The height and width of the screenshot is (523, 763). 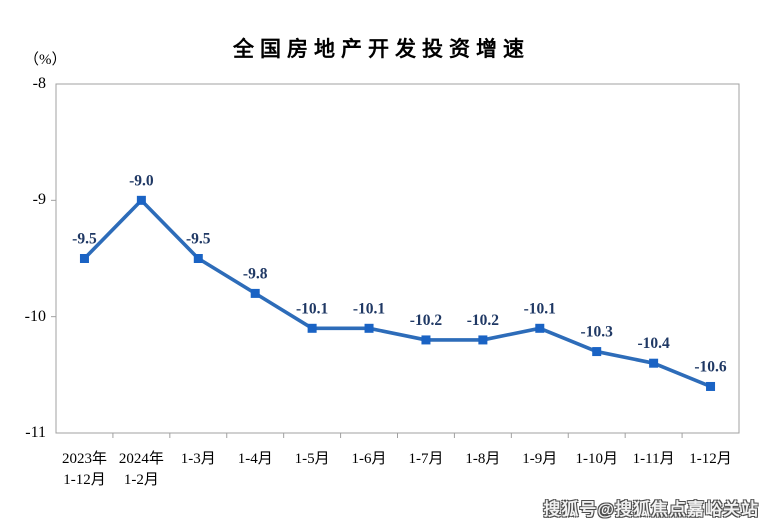 I want to click on data-point-label: -10.4, so click(x=653, y=343).